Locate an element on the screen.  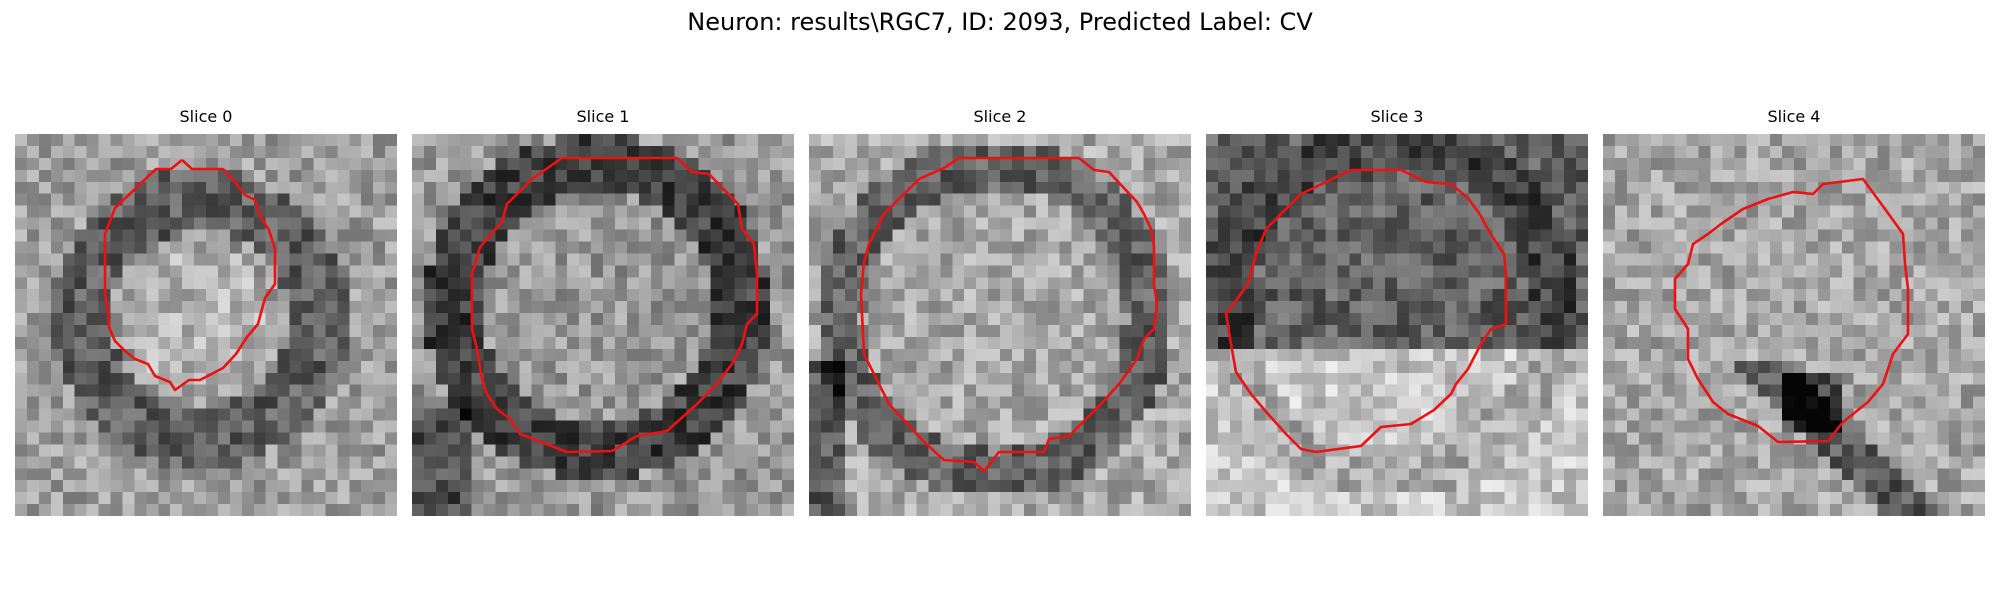
slice-panel-1: Slice 1 is located at coordinates (603, 311).